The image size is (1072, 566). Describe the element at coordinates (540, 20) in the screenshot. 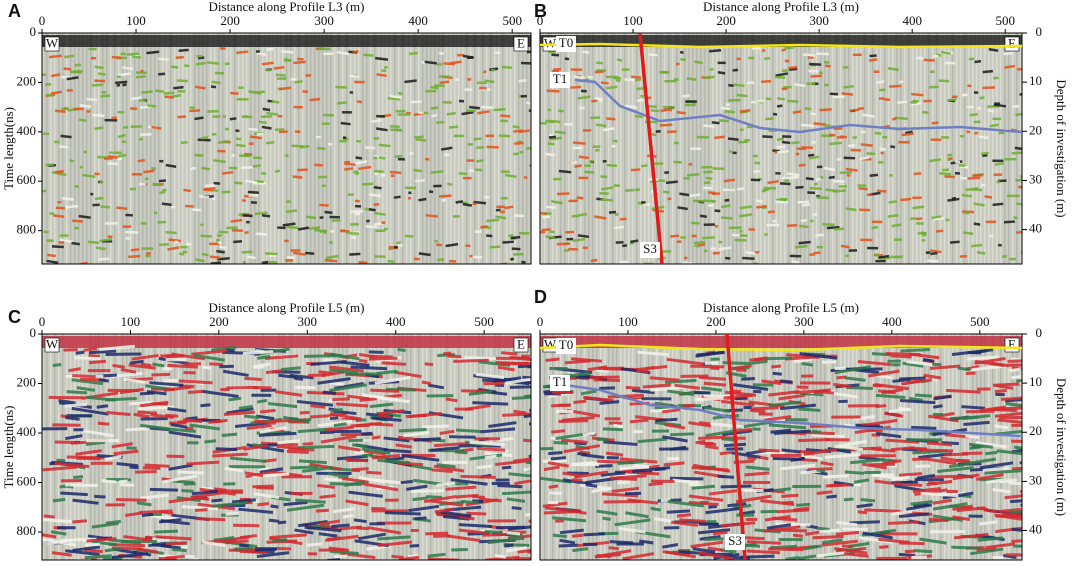

I see `x-tick-label: 0` at that location.